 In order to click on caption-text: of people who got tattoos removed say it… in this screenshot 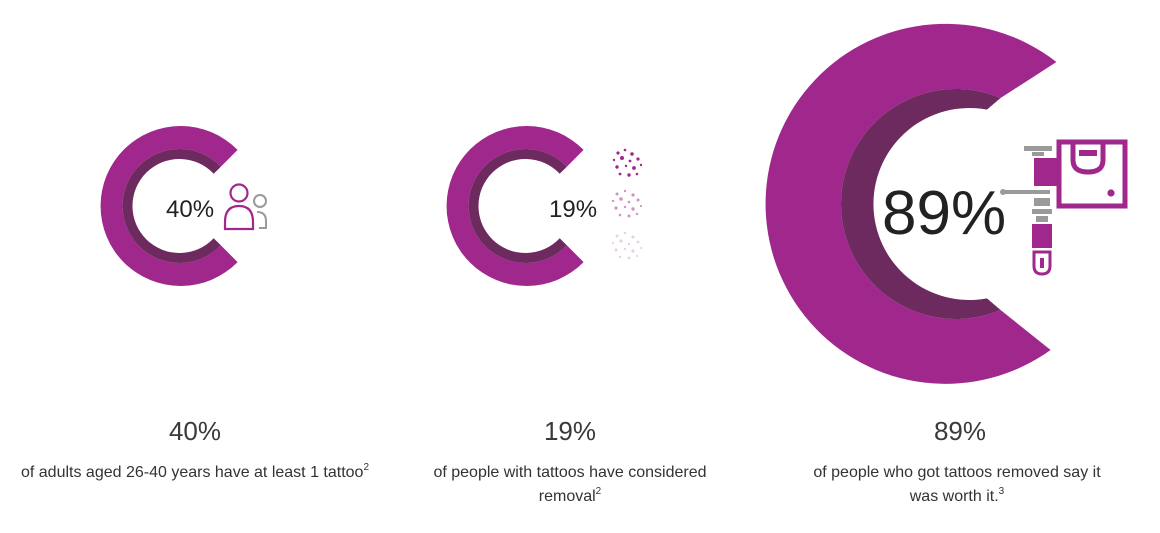, I will do `click(957, 484)`.